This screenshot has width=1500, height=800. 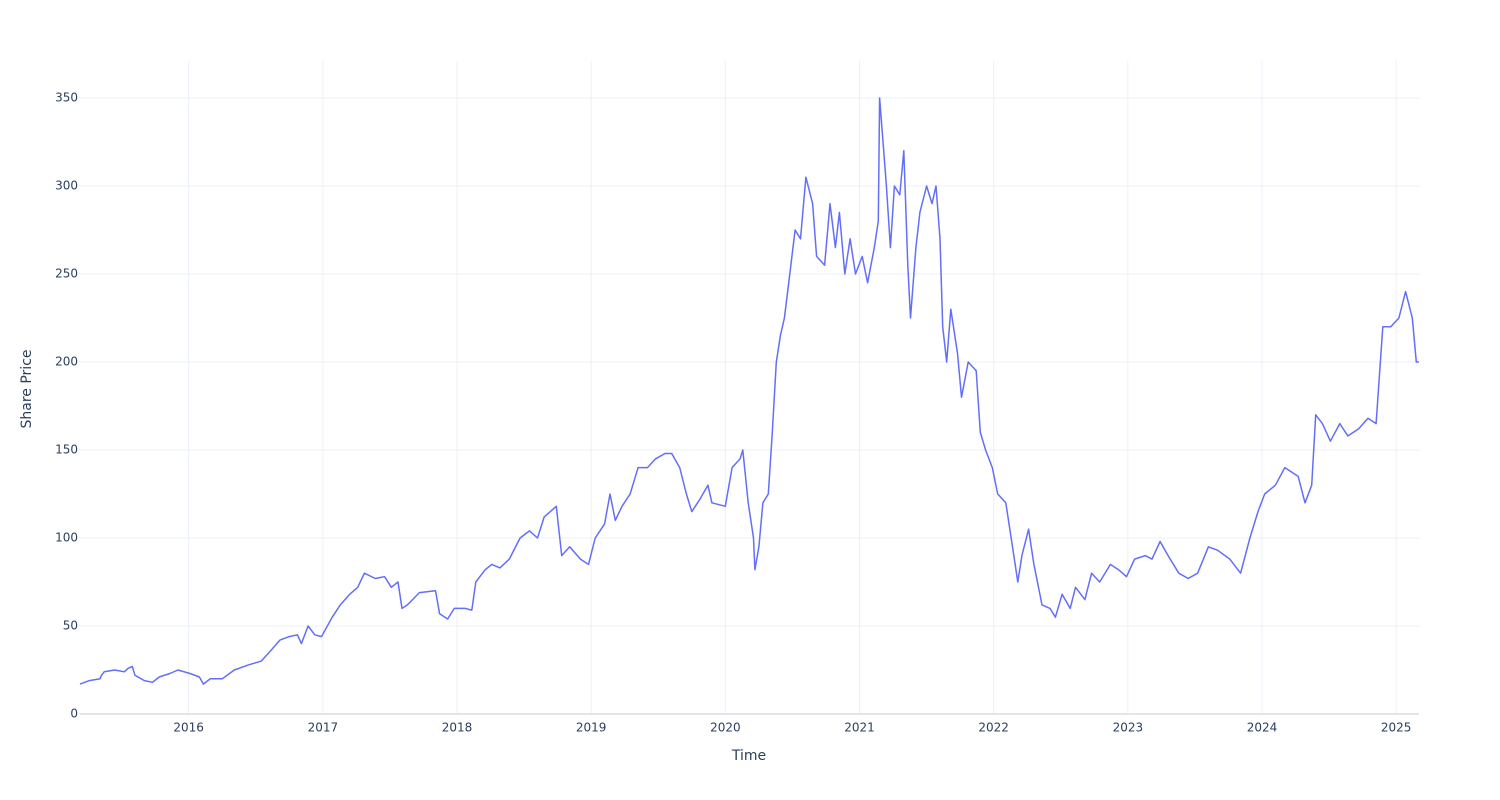 What do you see at coordinates (1262, 728) in the screenshot?
I see `x-tick-label: 2024` at bounding box center [1262, 728].